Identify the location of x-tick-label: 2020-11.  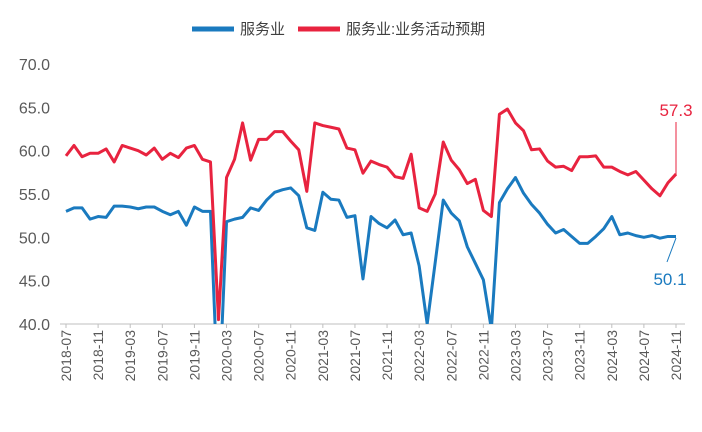
(291, 355).